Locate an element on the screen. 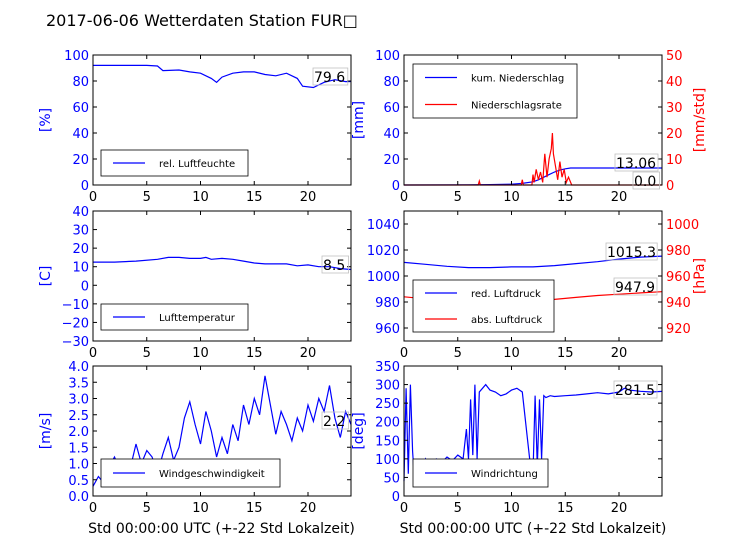 This screenshot has height=552, width=736. y-tick-label: 100 is located at coordinates (387, 460).